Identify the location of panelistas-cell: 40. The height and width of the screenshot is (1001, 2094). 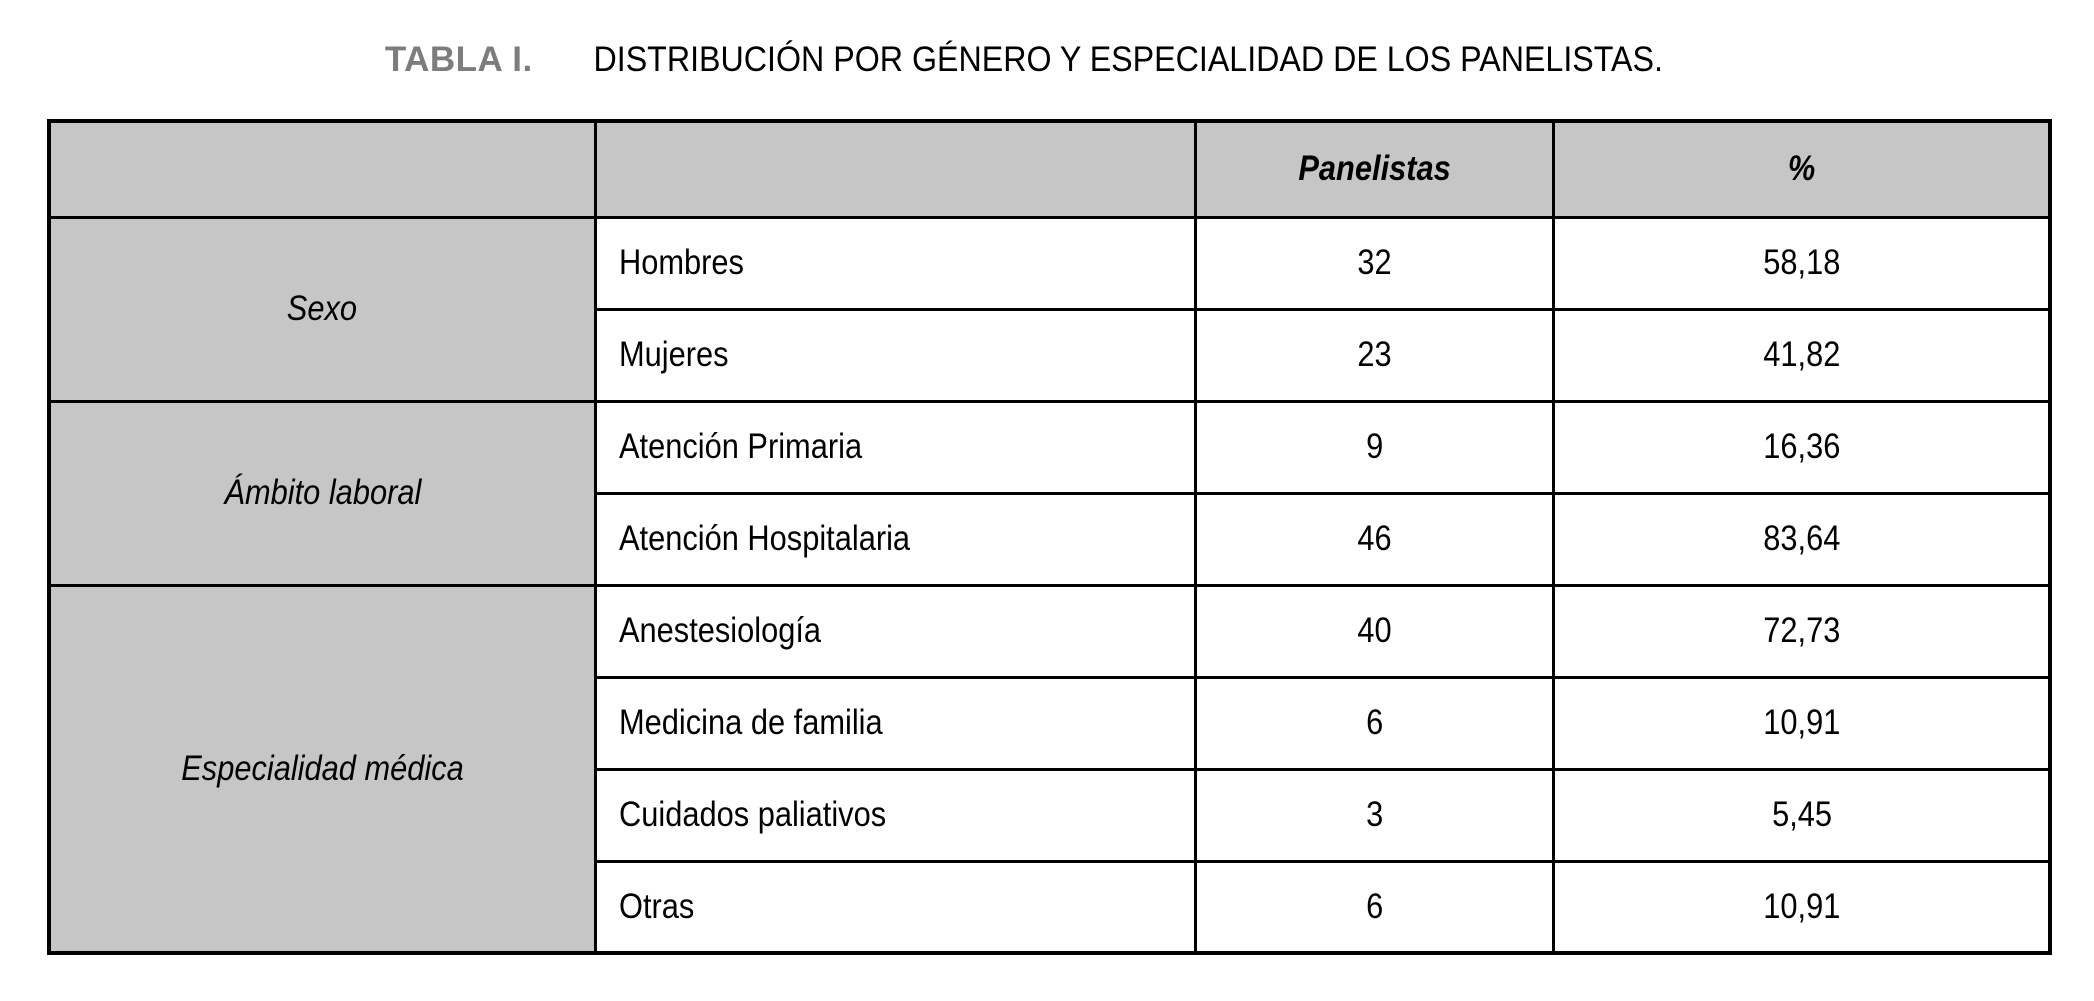
(1375, 631).